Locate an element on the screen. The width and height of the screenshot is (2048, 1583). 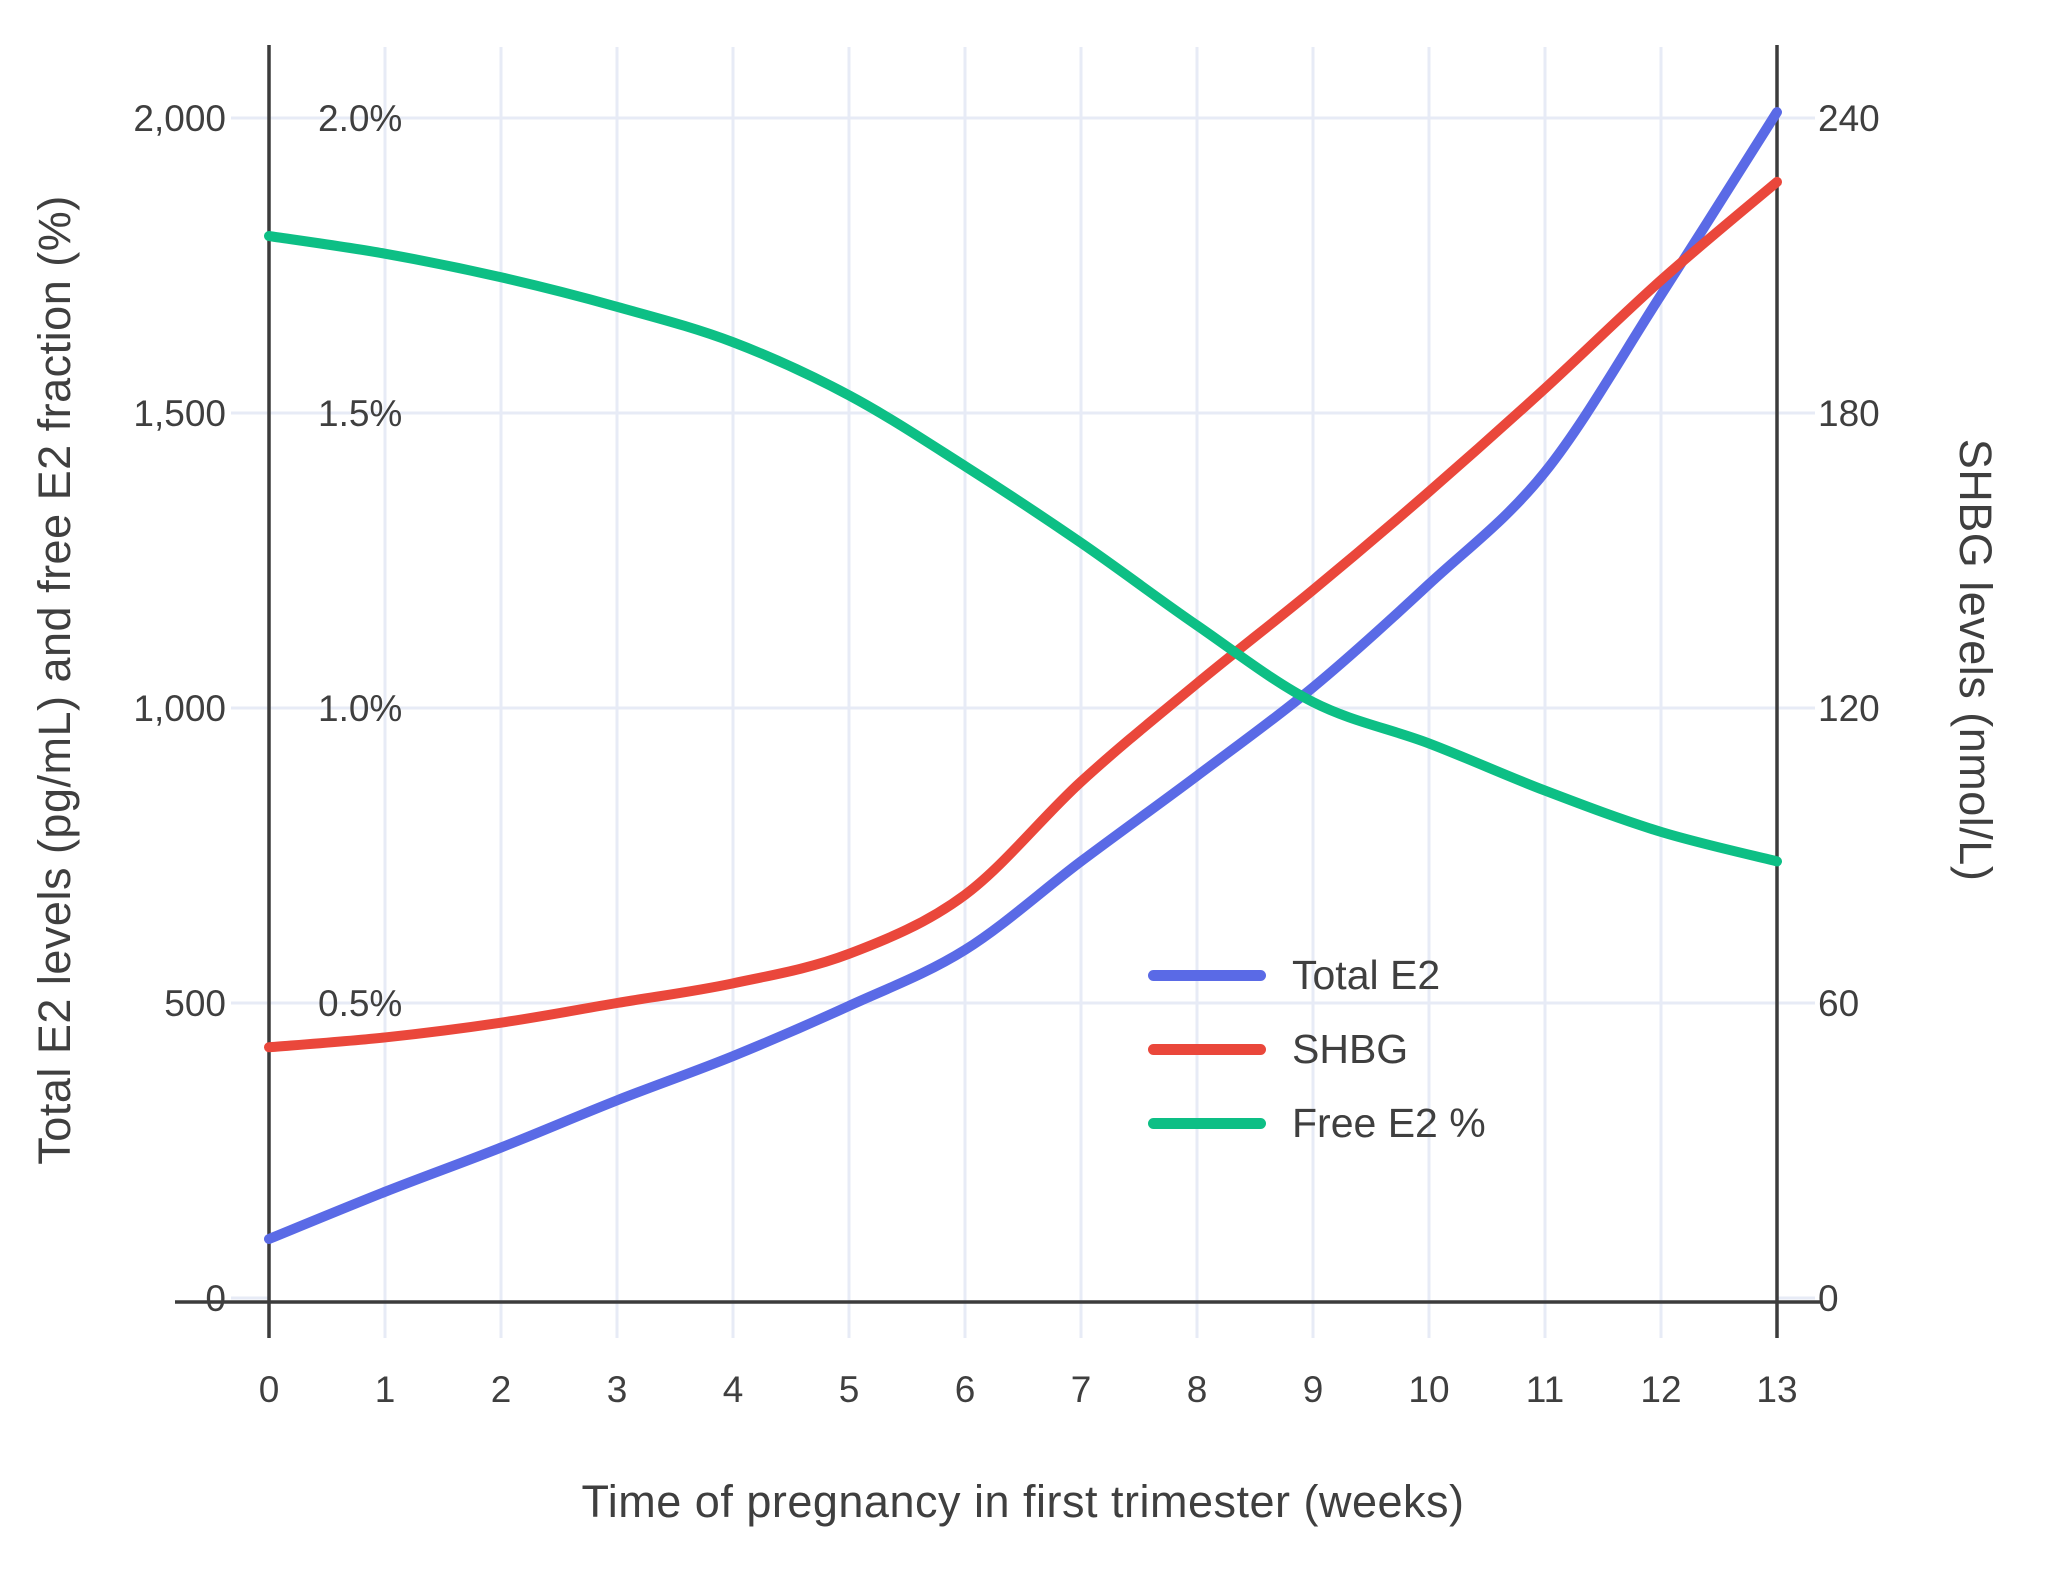
x-axis-tick-label: 11 is located at coordinates (1545, 1389).